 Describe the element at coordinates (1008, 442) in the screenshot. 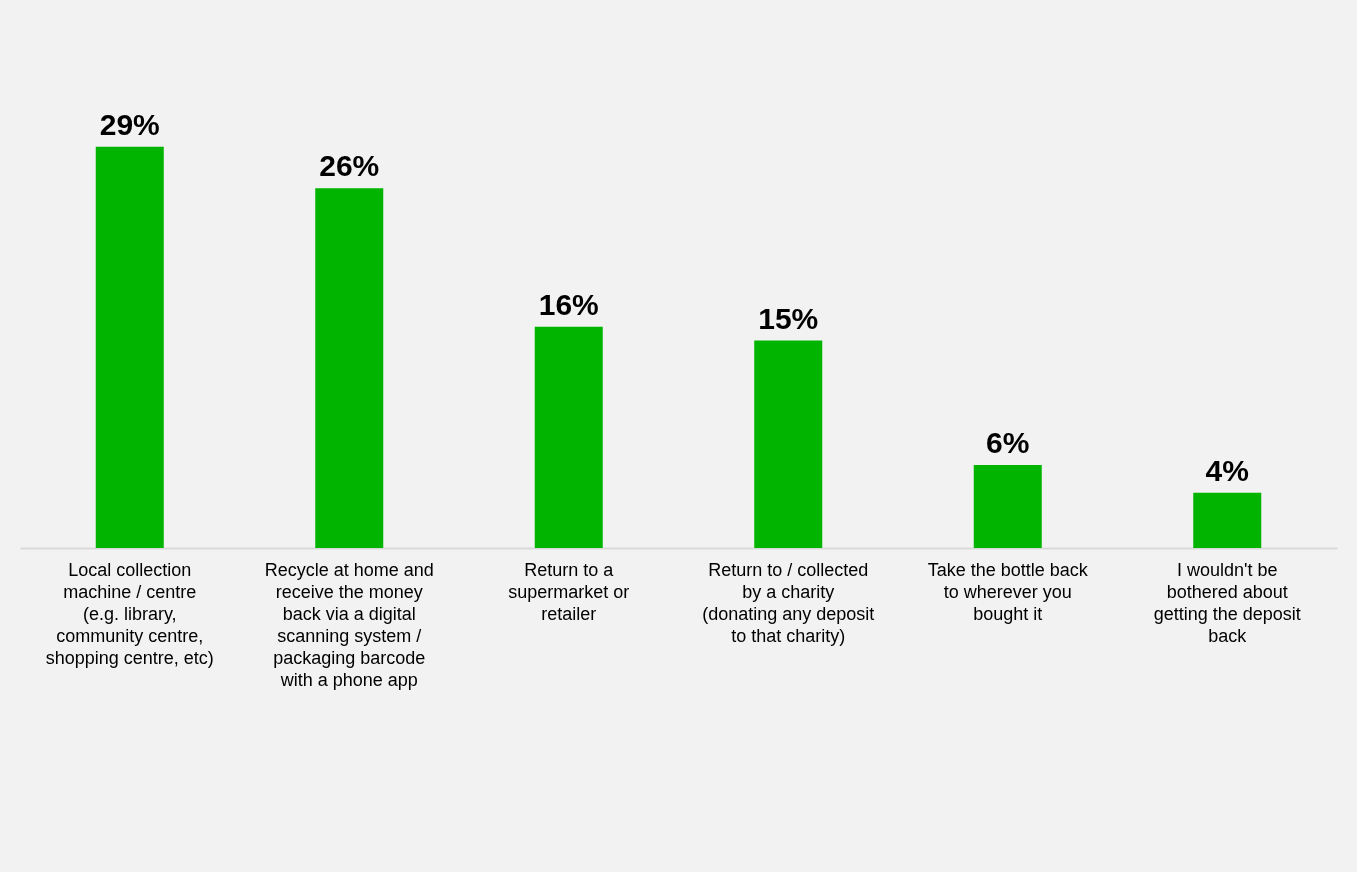

I see `data-label: 6%` at that location.